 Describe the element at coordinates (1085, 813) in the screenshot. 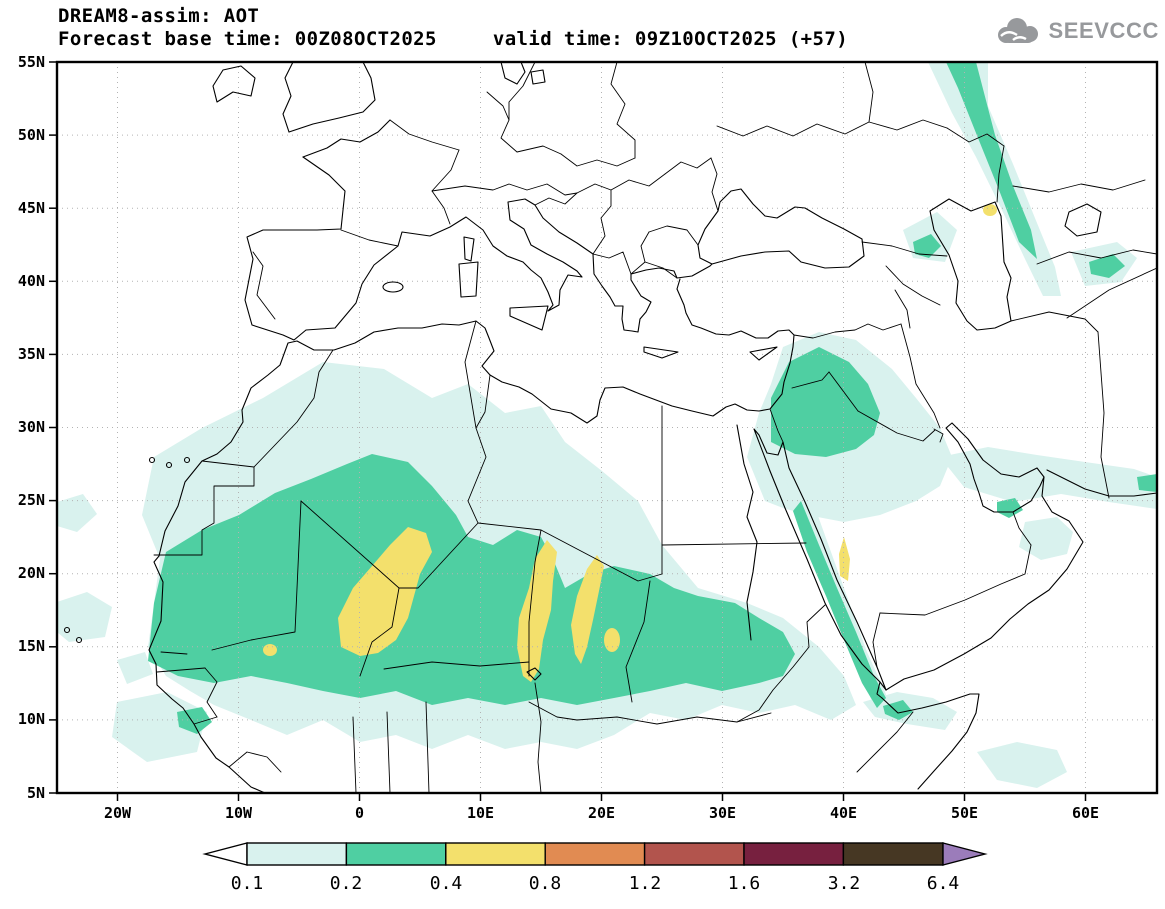

I see `x-tick-label: 60E` at that location.